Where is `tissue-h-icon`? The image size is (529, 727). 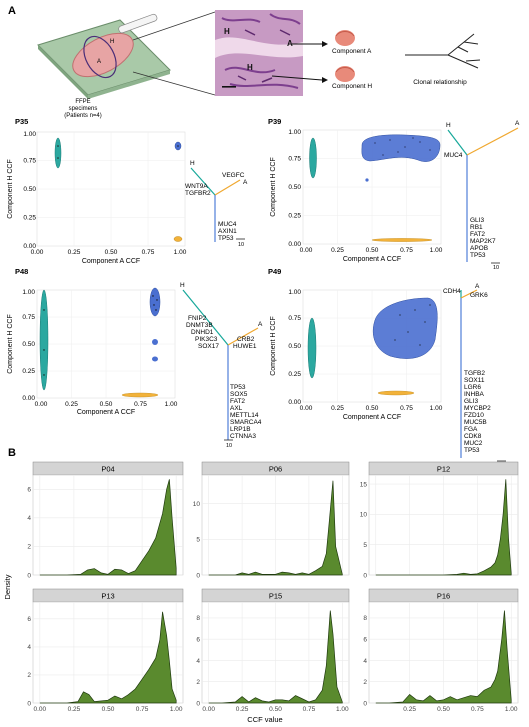 tissue-h-icon is located at coordinates (345, 74).